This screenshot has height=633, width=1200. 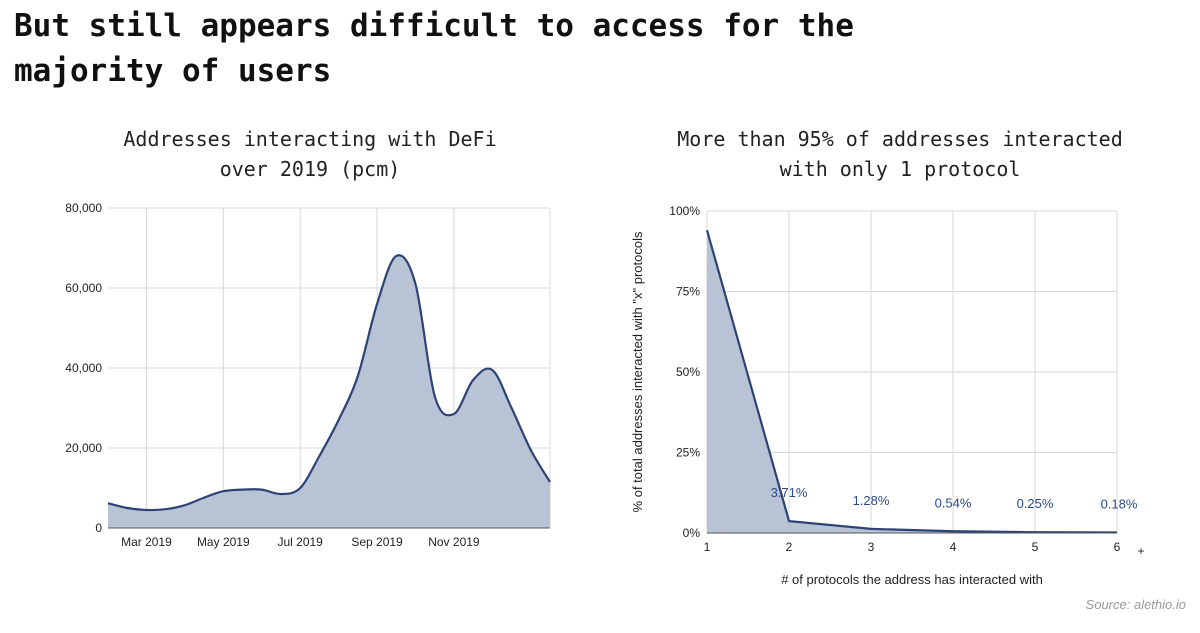 What do you see at coordinates (98, 528) in the screenshot?
I see `left-ytick-label: 0` at bounding box center [98, 528].